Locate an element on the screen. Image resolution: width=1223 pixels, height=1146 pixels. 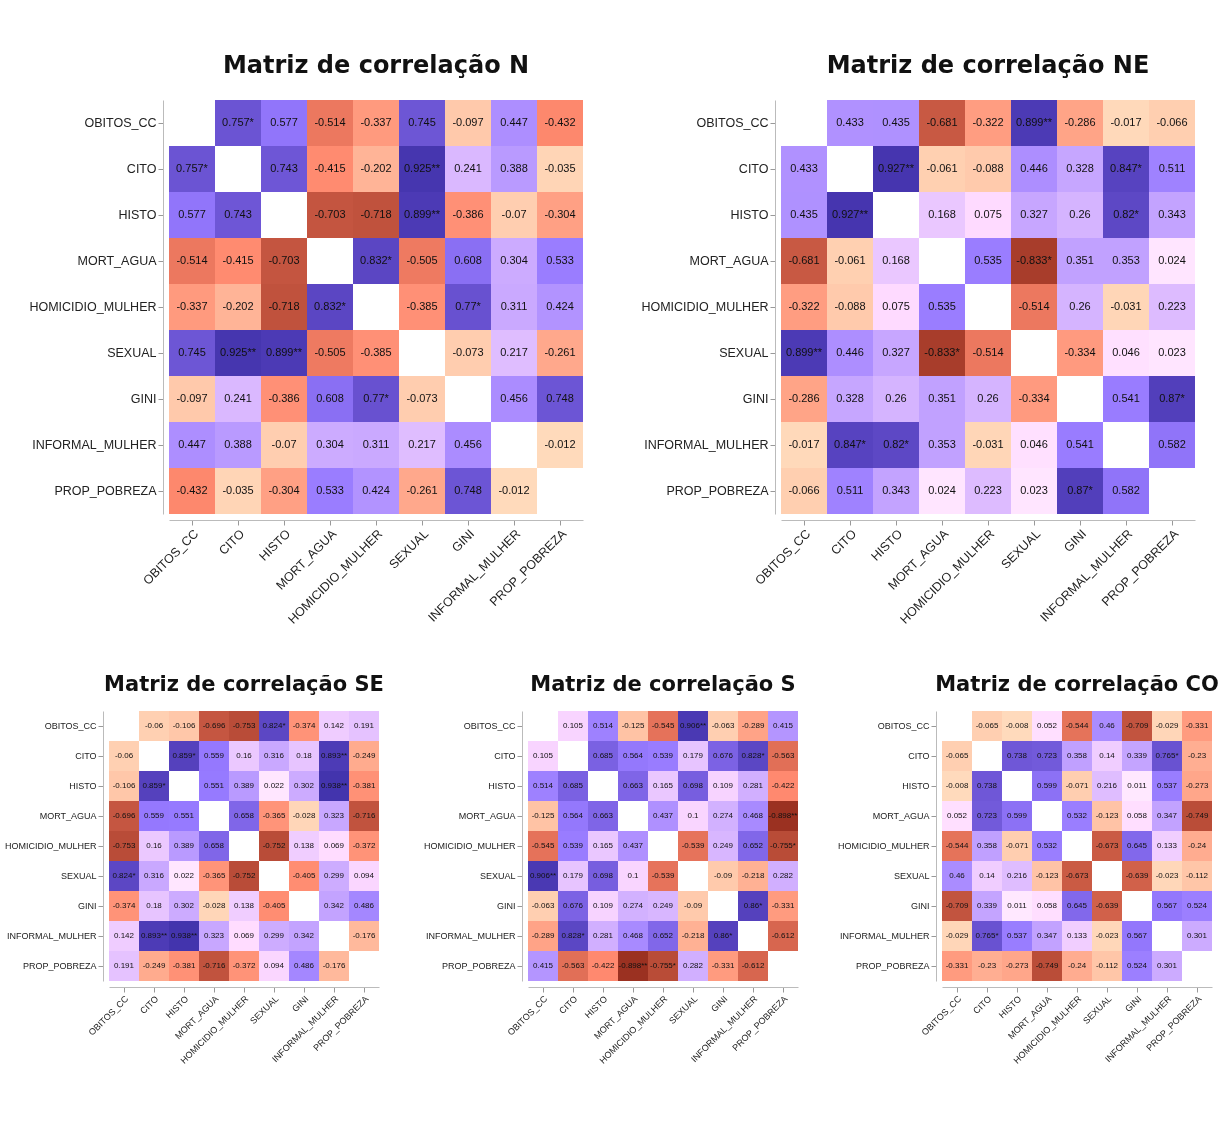
data-label: -0.681 is located at coordinates (804, 260).